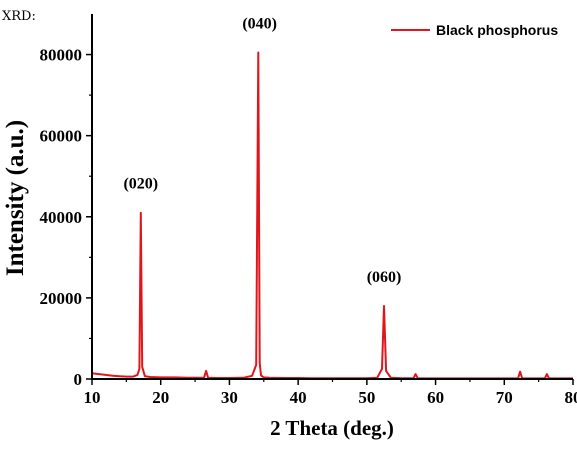  What do you see at coordinates (92, 397) in the screenshot?
I see `x-tick-label: 10` at bounding box center [92, 397].